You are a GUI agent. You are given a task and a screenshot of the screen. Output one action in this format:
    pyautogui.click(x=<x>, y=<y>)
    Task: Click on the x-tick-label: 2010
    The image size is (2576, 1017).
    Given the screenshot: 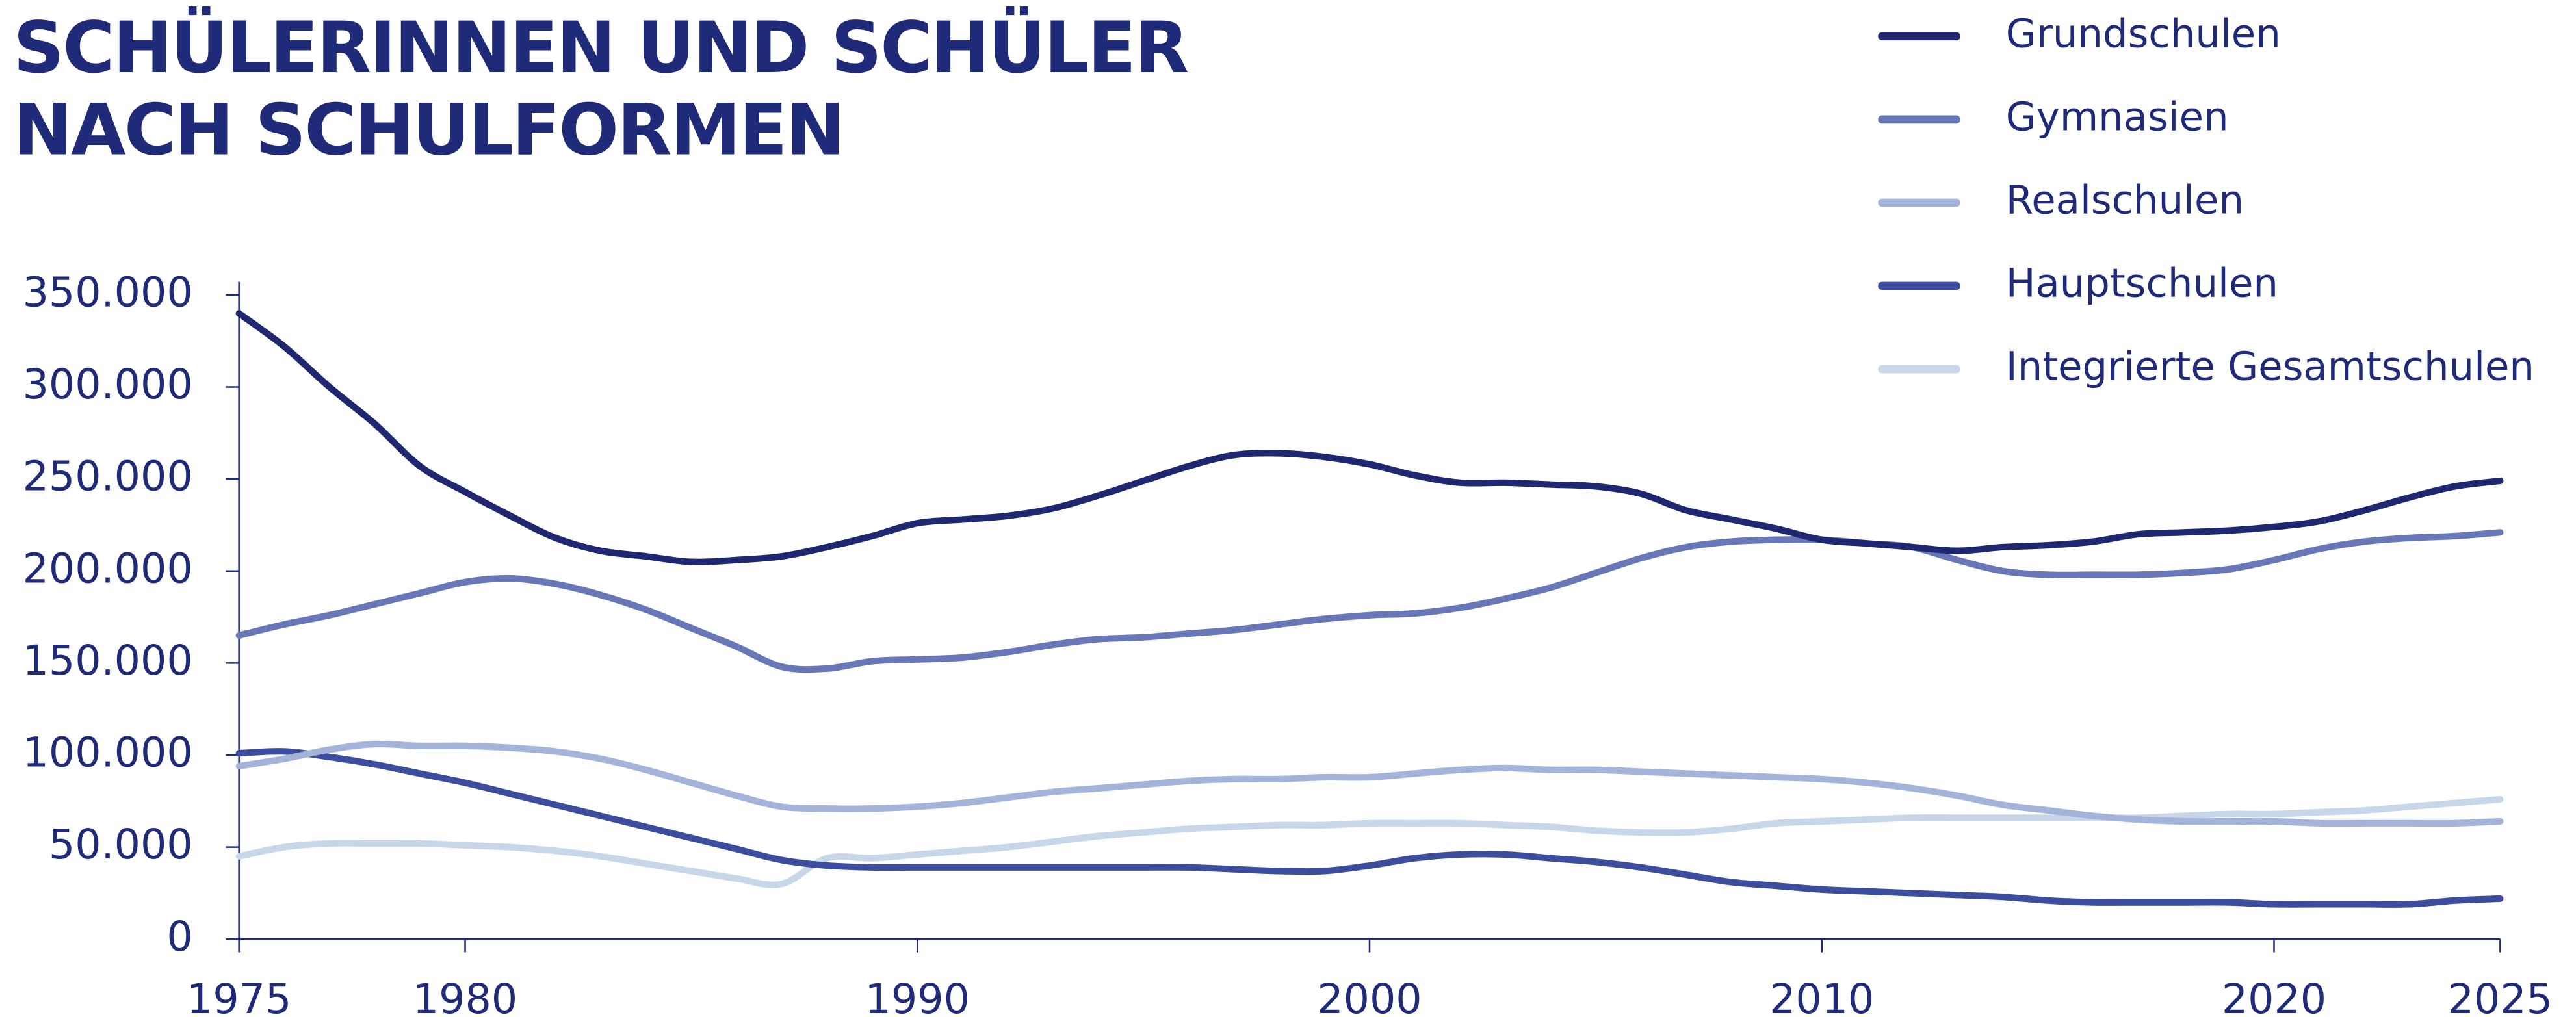 What is the action you would take?
    pyautogui.click(x=1822, y=996)
    